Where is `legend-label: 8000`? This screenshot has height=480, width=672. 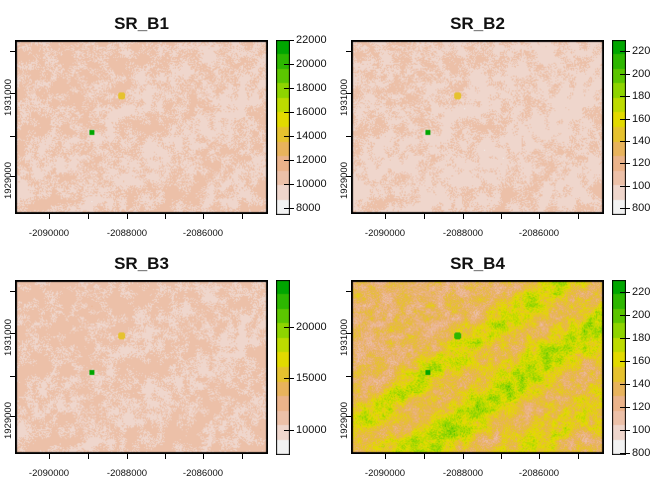 legend-label: 8000 is located at coordinates (308, 208).